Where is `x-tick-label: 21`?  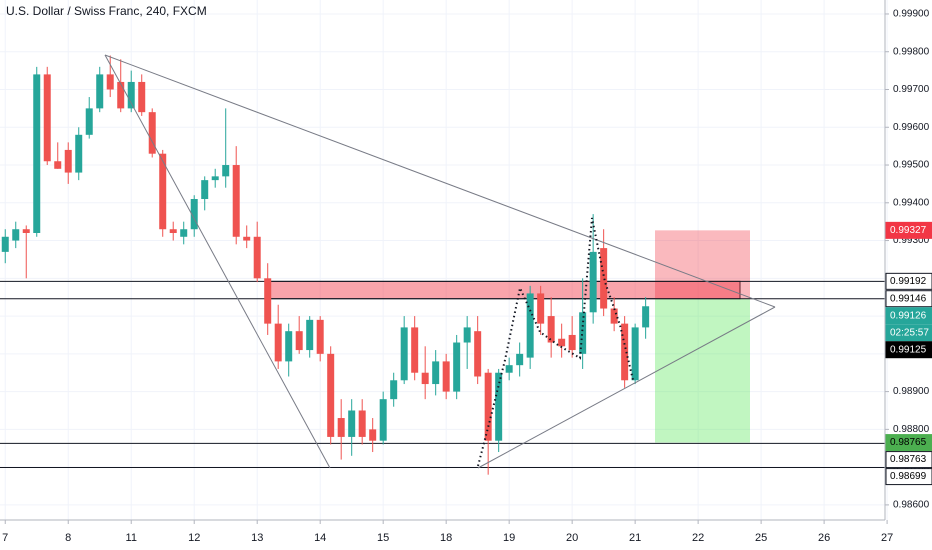
x-tick-label: 21 is located at coordinates (635, 538).